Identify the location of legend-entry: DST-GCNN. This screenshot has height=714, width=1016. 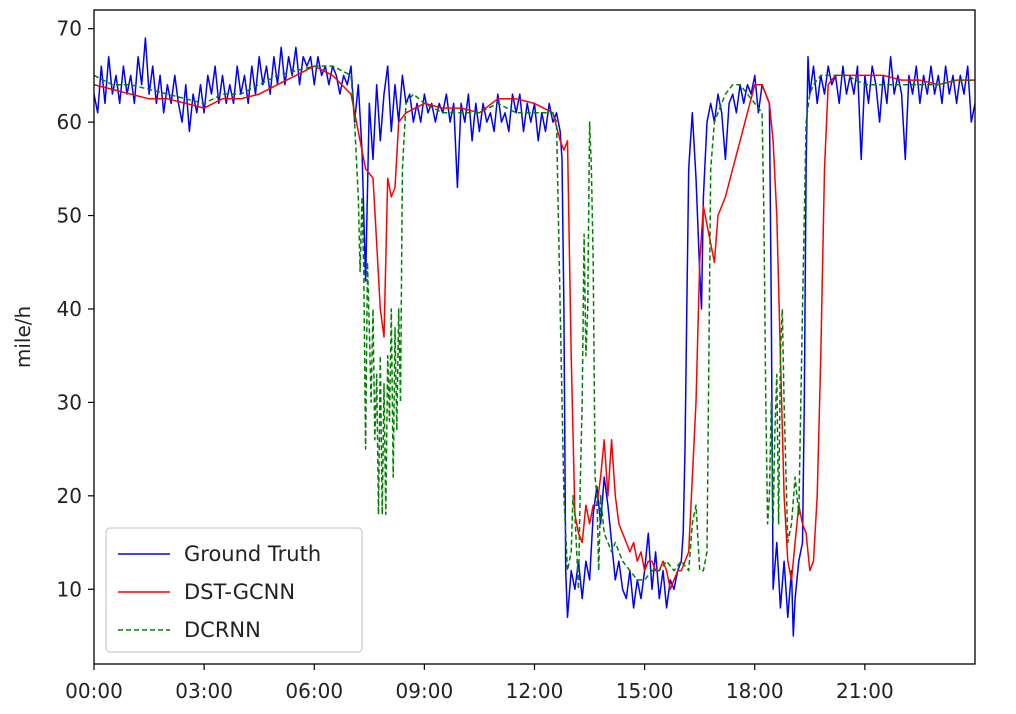
(239, 592).